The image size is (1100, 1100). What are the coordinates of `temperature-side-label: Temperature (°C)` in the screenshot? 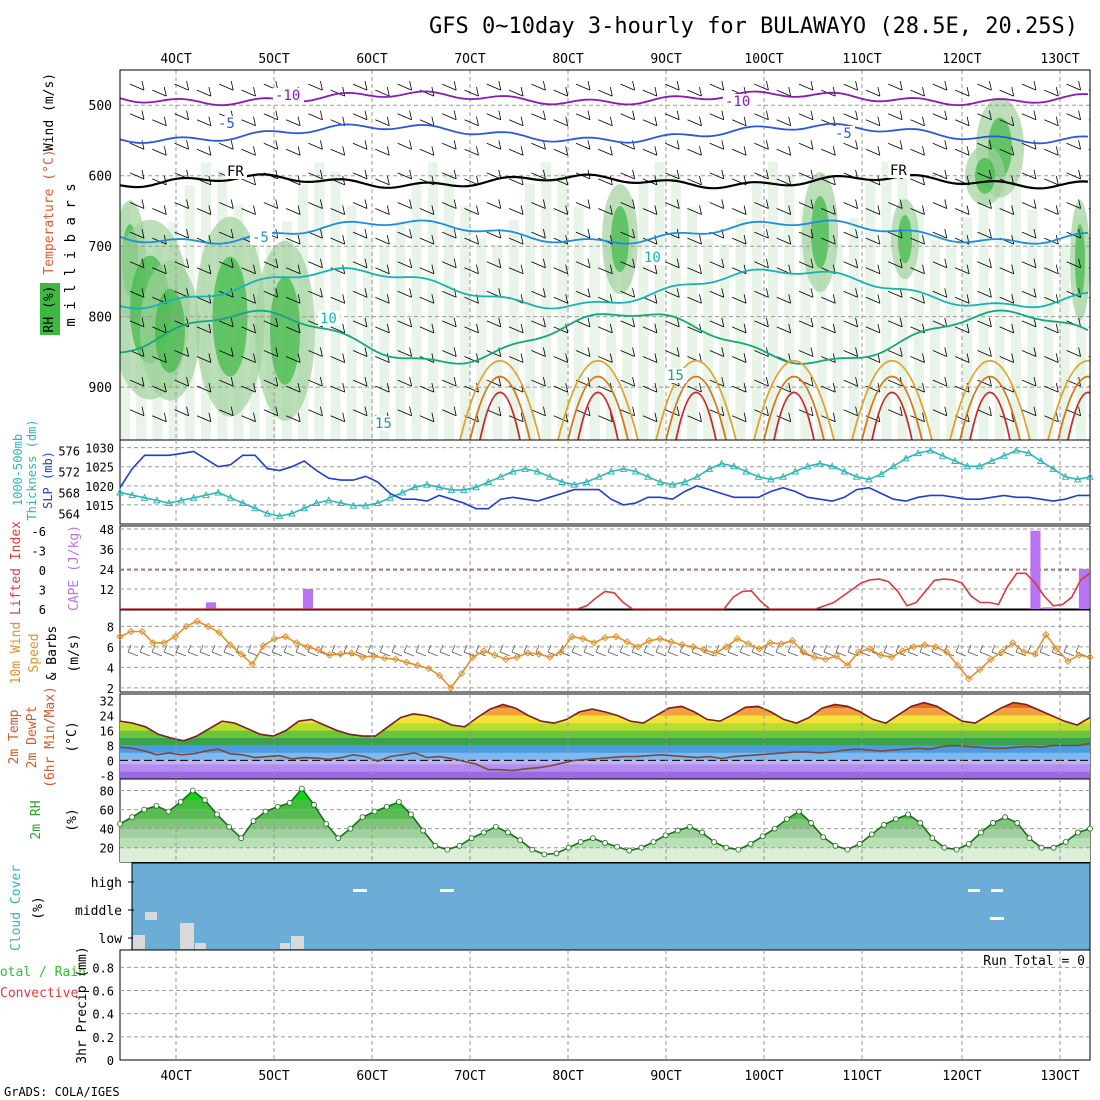 It's located at (49, 211).